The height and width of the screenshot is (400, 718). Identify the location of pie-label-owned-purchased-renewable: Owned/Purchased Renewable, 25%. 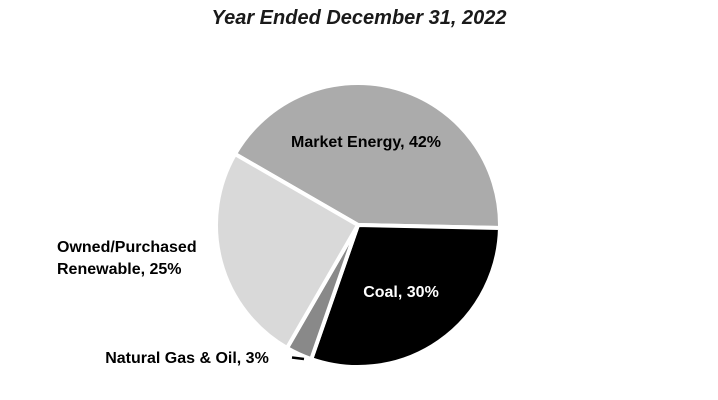
(127, 259).